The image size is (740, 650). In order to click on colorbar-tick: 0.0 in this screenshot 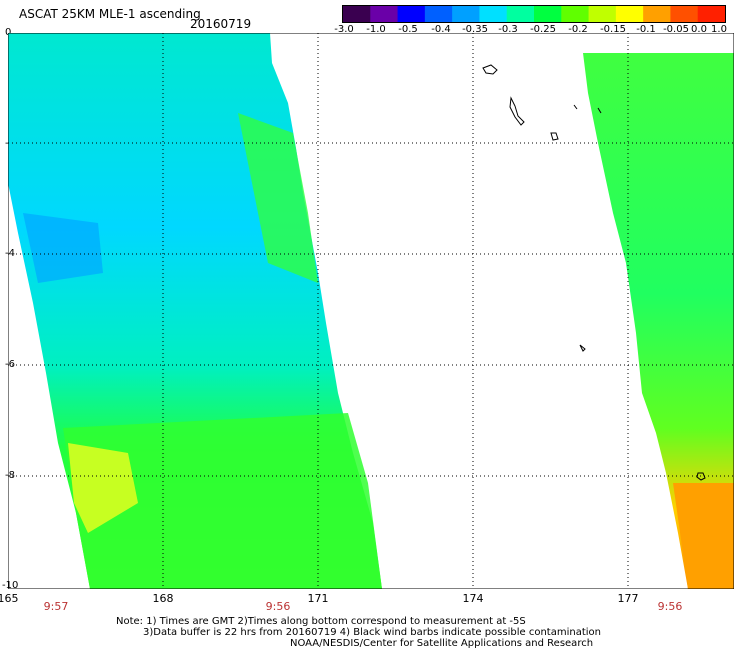, I will do `click(699, 29)`.